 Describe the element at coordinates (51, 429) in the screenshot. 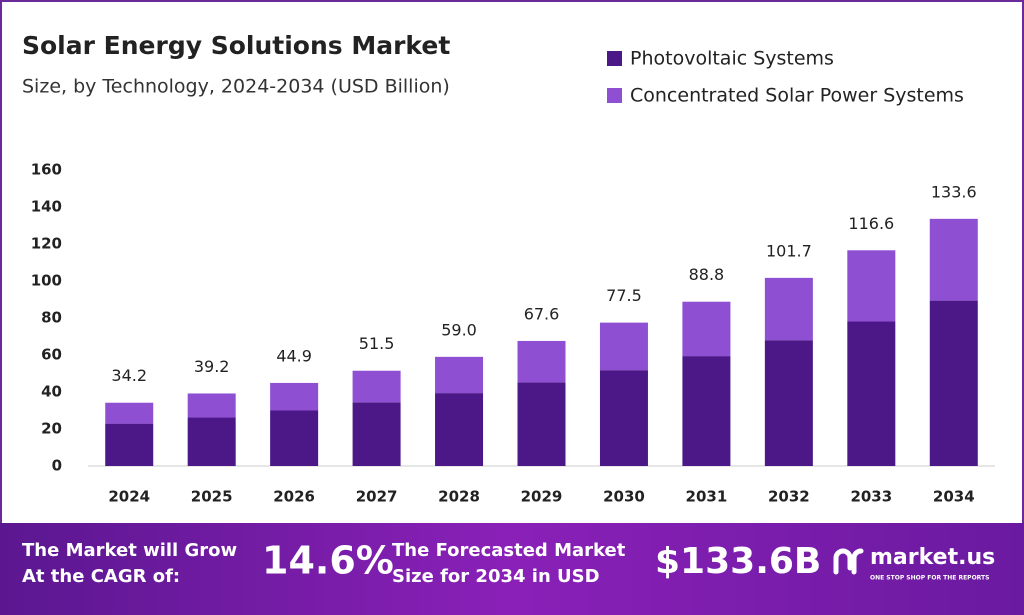

I see `y-tick-label: 20` at that location.